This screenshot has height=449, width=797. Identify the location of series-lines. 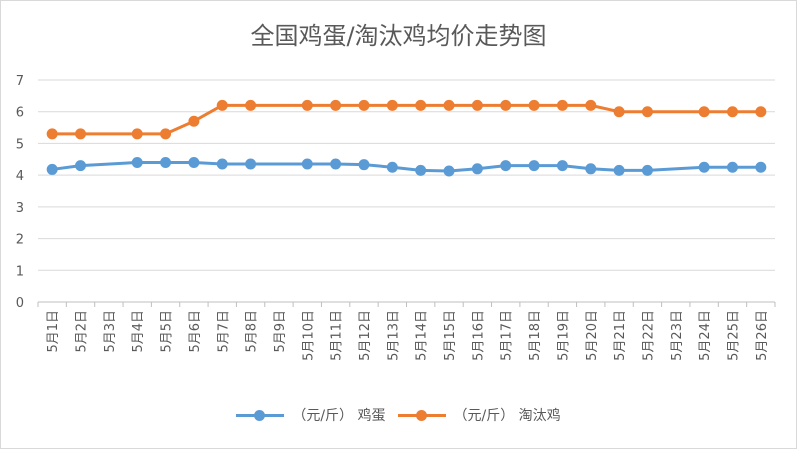
(406, 138).